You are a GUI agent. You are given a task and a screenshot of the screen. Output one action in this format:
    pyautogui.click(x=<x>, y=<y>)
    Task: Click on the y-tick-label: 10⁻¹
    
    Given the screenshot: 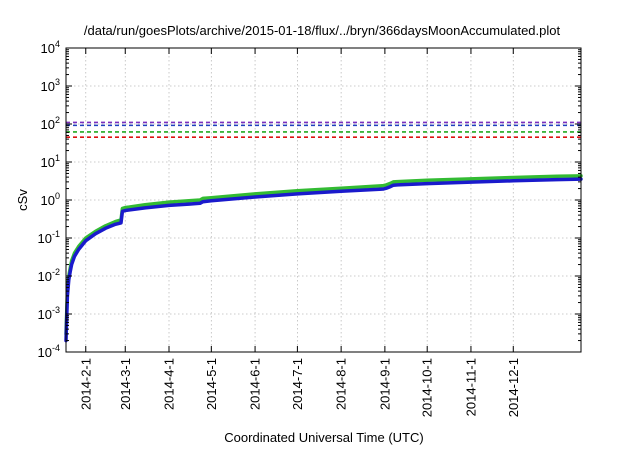 What is the action you would take?
    pyautogui.click(x=49, y=237)
    